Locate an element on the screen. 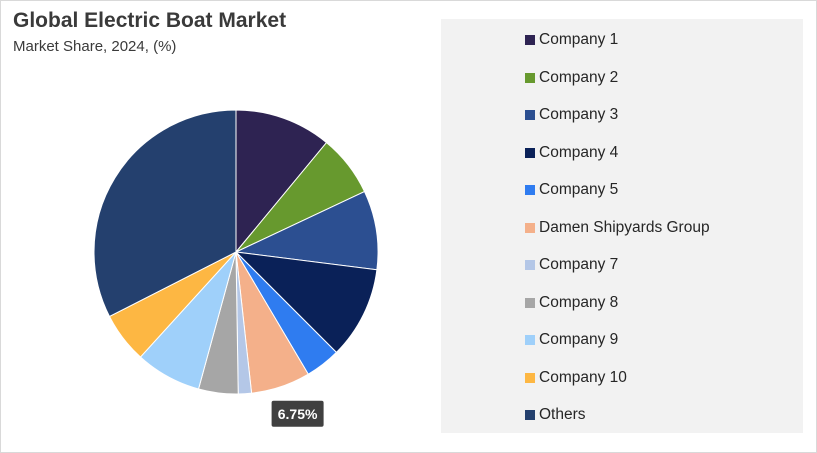  legend-label: Company 2 is located at coordinates (579, 77).